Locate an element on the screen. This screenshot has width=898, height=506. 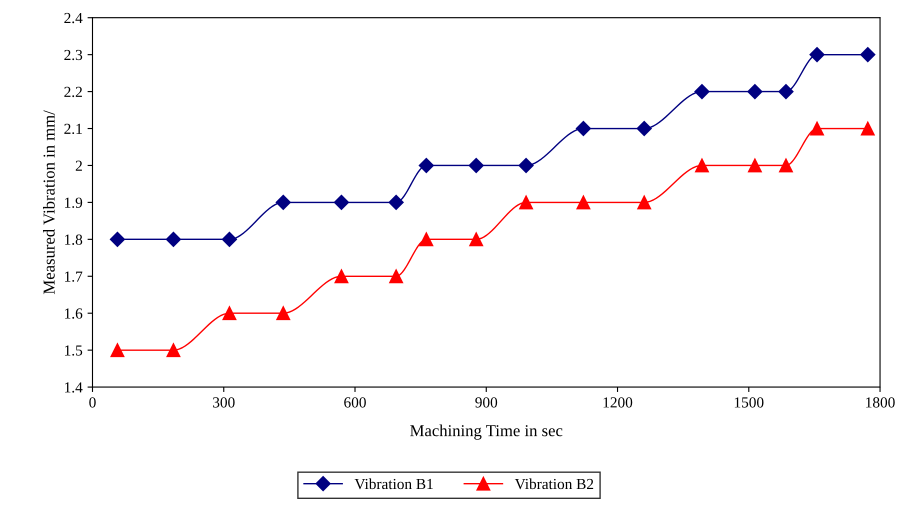
x-tick-label: 600 is located at coordinates (355, 402).